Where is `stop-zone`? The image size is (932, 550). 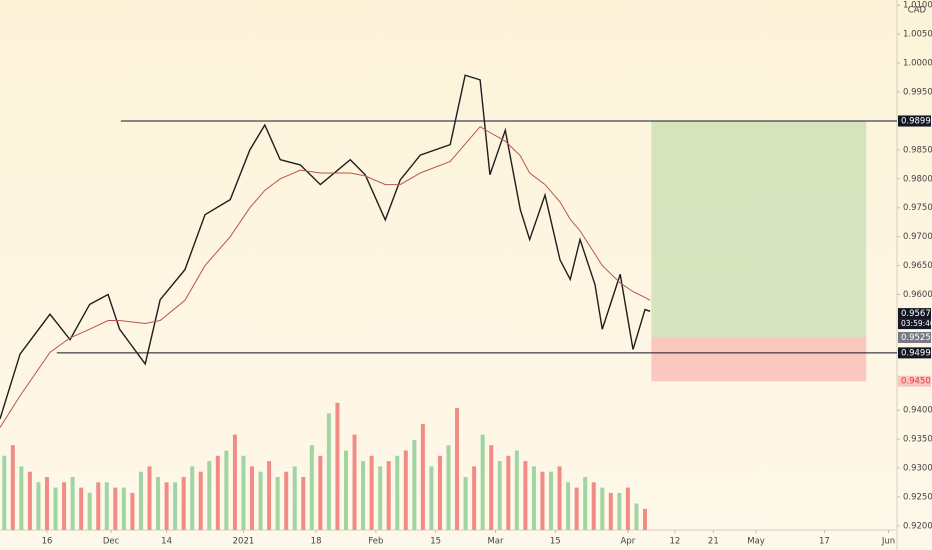 stop-zone is located at coordinates (759, 359).